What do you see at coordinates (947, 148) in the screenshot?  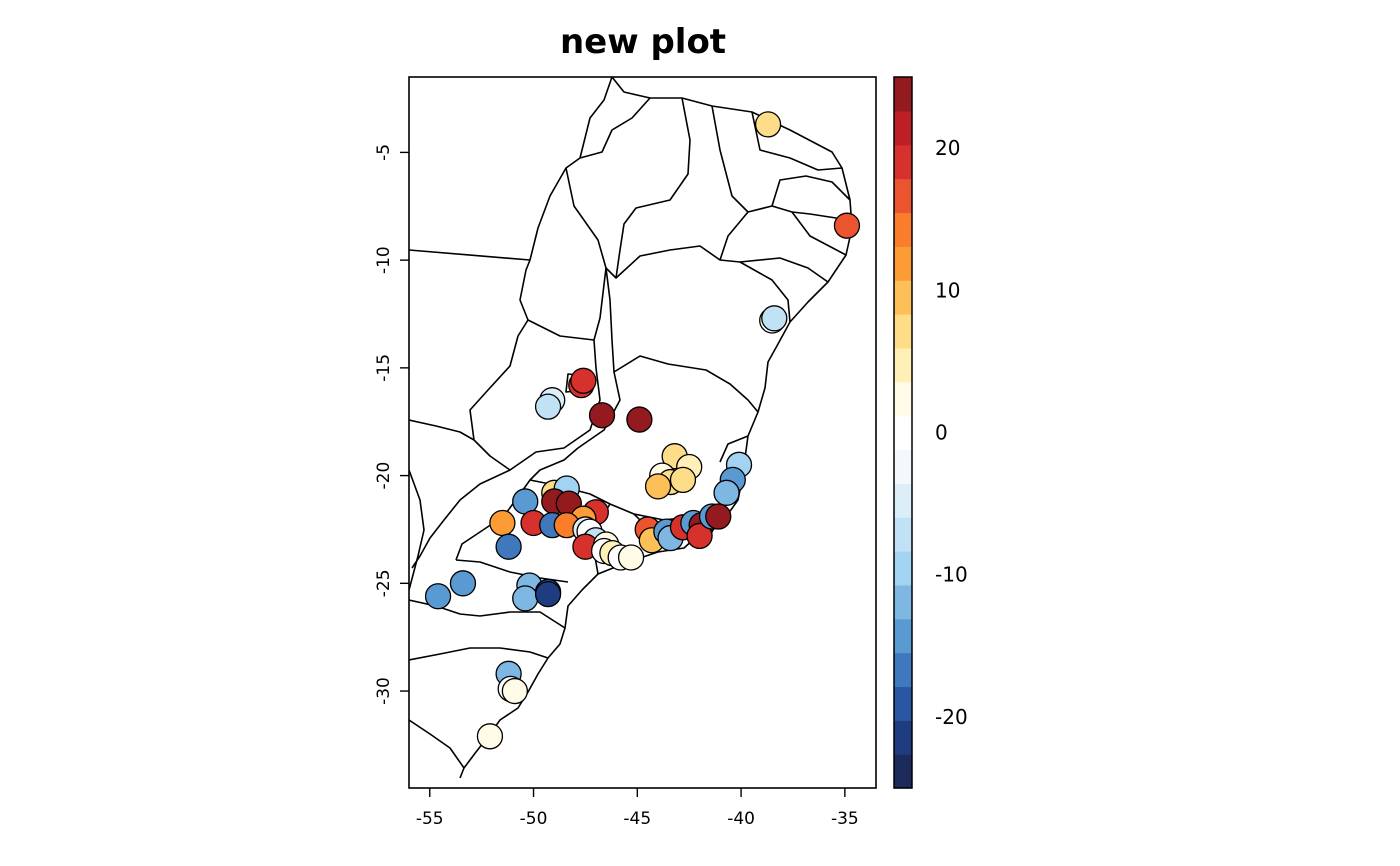 I see `colorbar-tick-label: 20` at bounding box center [947, 148].